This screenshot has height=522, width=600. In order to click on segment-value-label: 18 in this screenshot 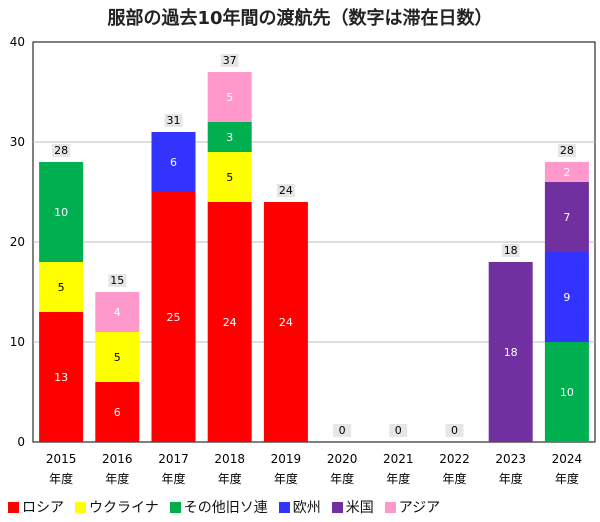, I will do `click(511, 352)`.